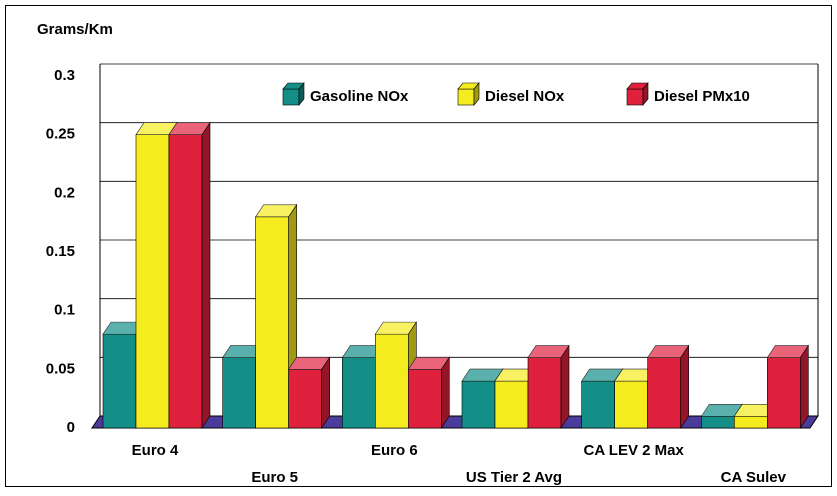  What do you see at coordinates (394, 450) in the screenshot?
I see `x-tick-label: Euro 6` at bounding box center [394, 450].